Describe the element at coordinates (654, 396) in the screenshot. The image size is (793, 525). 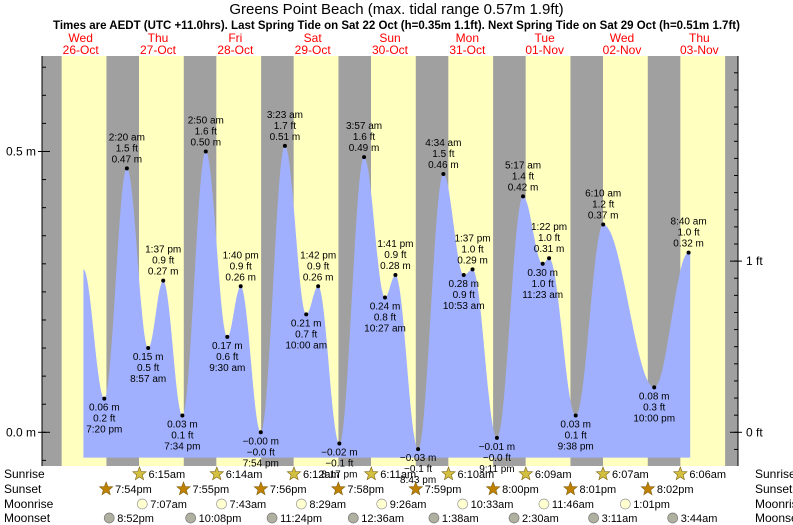
I see `tide-label-line: 0.08 m` at that location.